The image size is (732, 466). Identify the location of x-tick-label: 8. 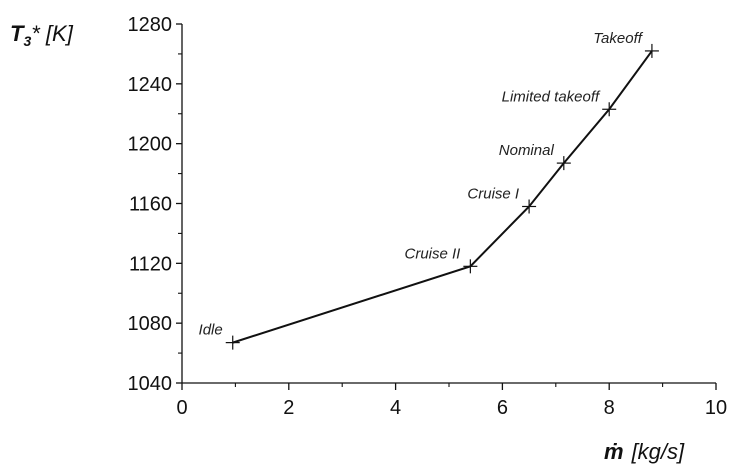
(609, 408).